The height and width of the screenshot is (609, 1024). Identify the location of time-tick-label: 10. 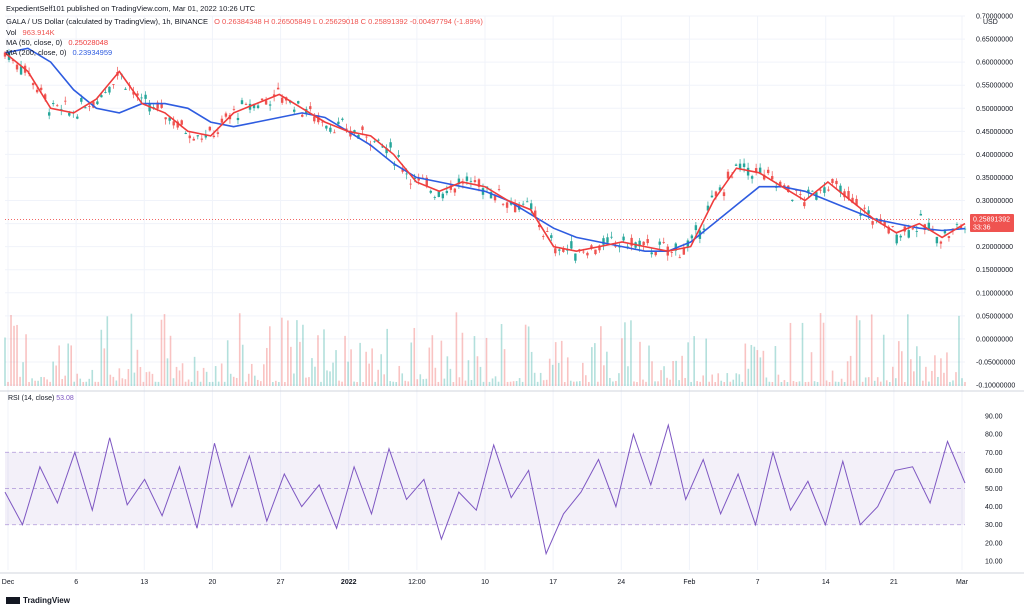
(485, 582).